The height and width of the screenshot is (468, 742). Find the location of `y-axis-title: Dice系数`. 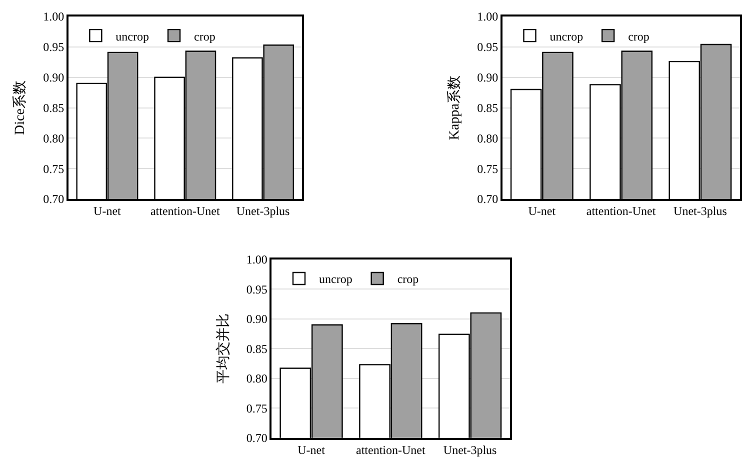

y-axis-title: Dice系数 is located at coordinates (20, 108).